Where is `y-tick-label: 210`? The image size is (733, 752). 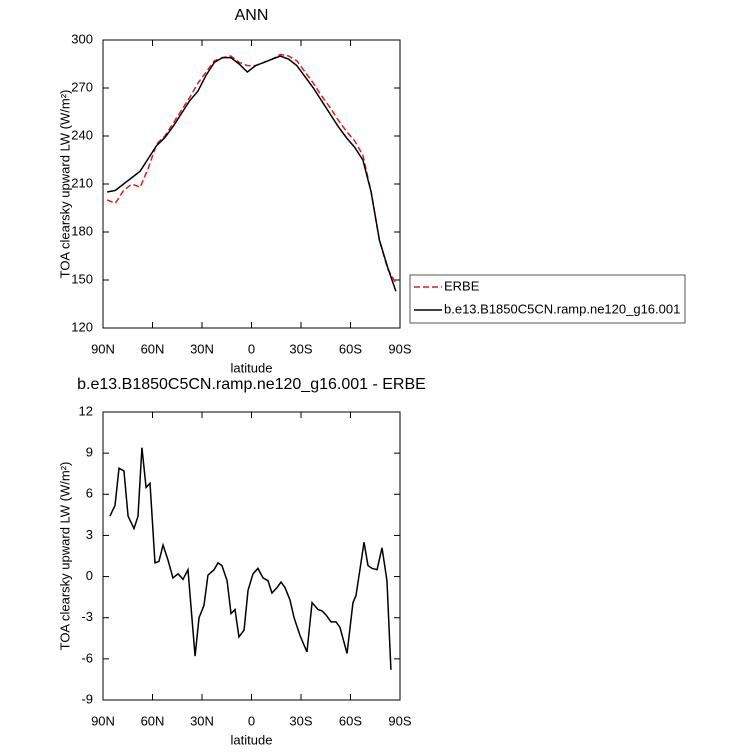
y-tick-label: 210 is located at coordinates (82, 182).